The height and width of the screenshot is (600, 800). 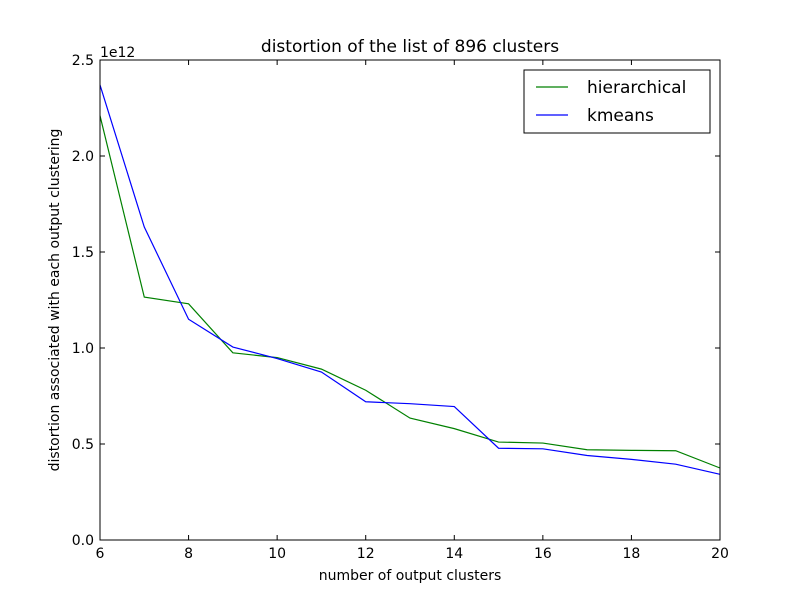 What do you see at coordinates (83, 541) in the screenshot?
I see `y-tick-label: 0.0` at bounding box center [83, 541].